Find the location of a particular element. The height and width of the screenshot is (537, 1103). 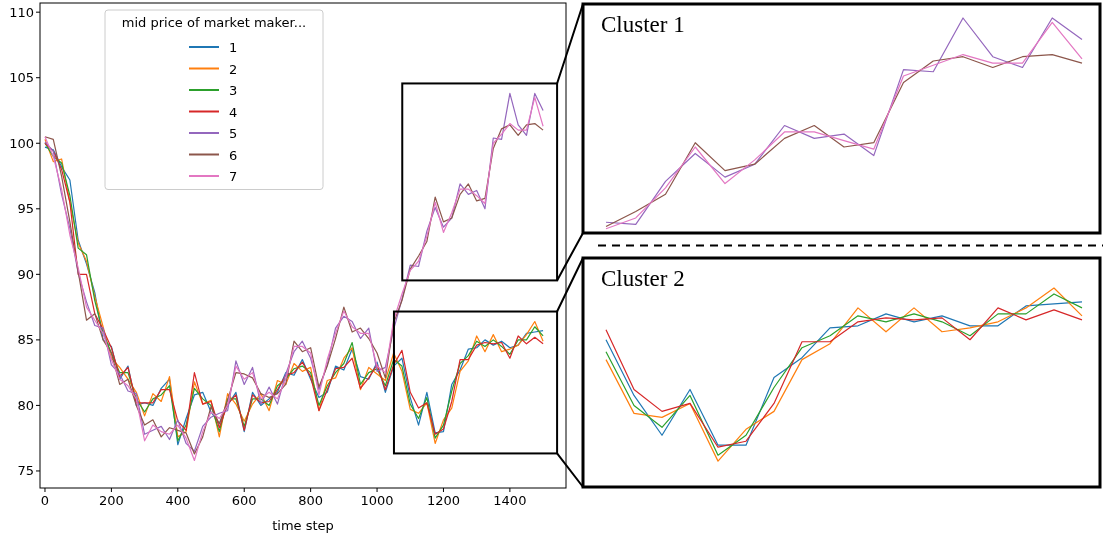

y-tick-label: 85 is located at coordinates (25, 340).